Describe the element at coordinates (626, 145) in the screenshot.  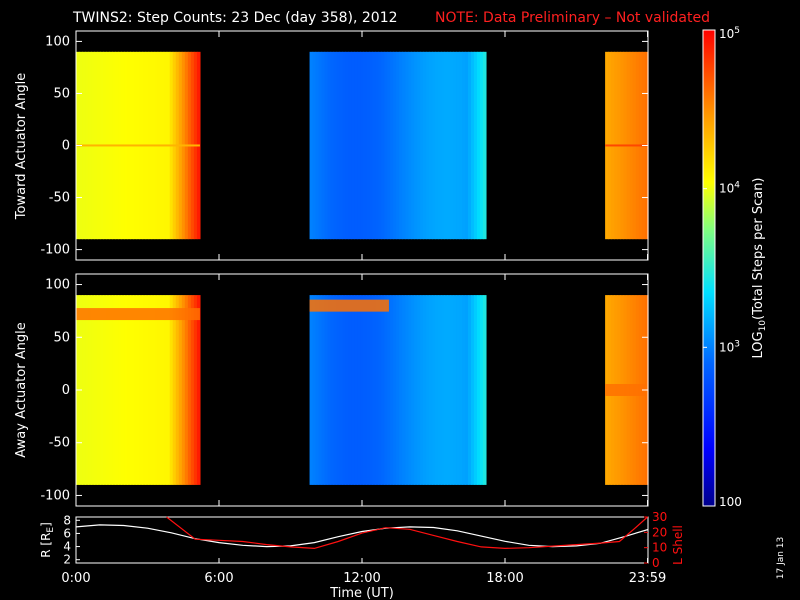
I see `zero-angle-band` at that location.